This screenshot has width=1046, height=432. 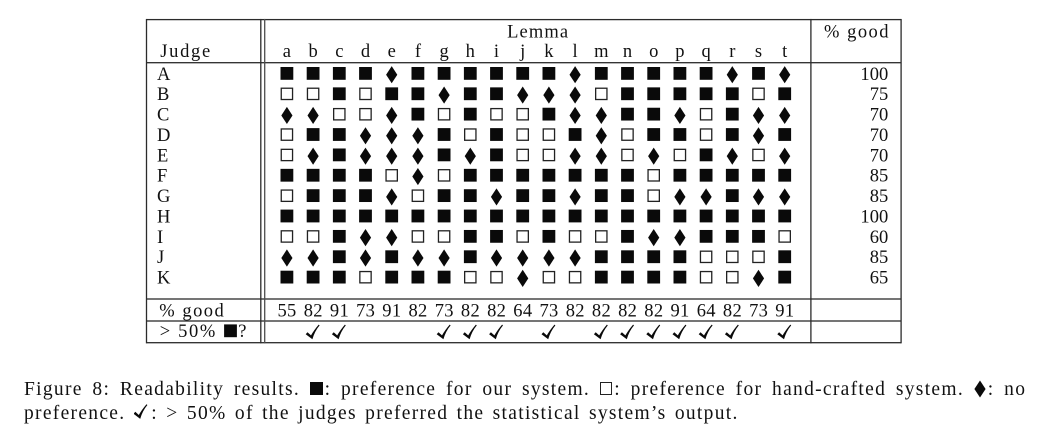 What do you see at coordinates (312, 52) in the screenshot?
I see `svg-text: b` at bounding box center [312, 52].